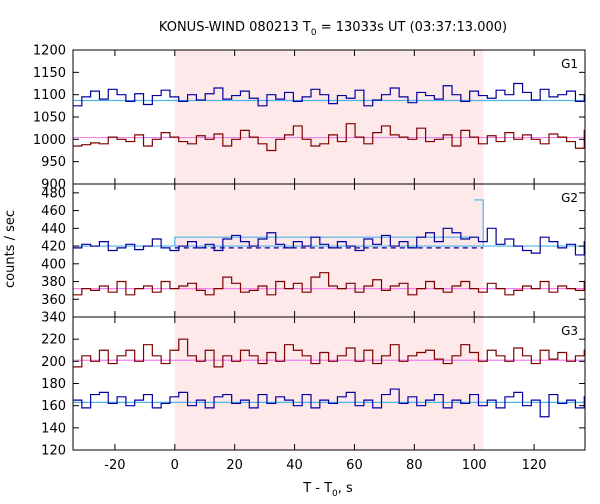 The width and height of the screenshot is (600, 504). Describe the element at coordinates (53, 229) in the screenshot. I see `y-tick-label: 440` at that location.